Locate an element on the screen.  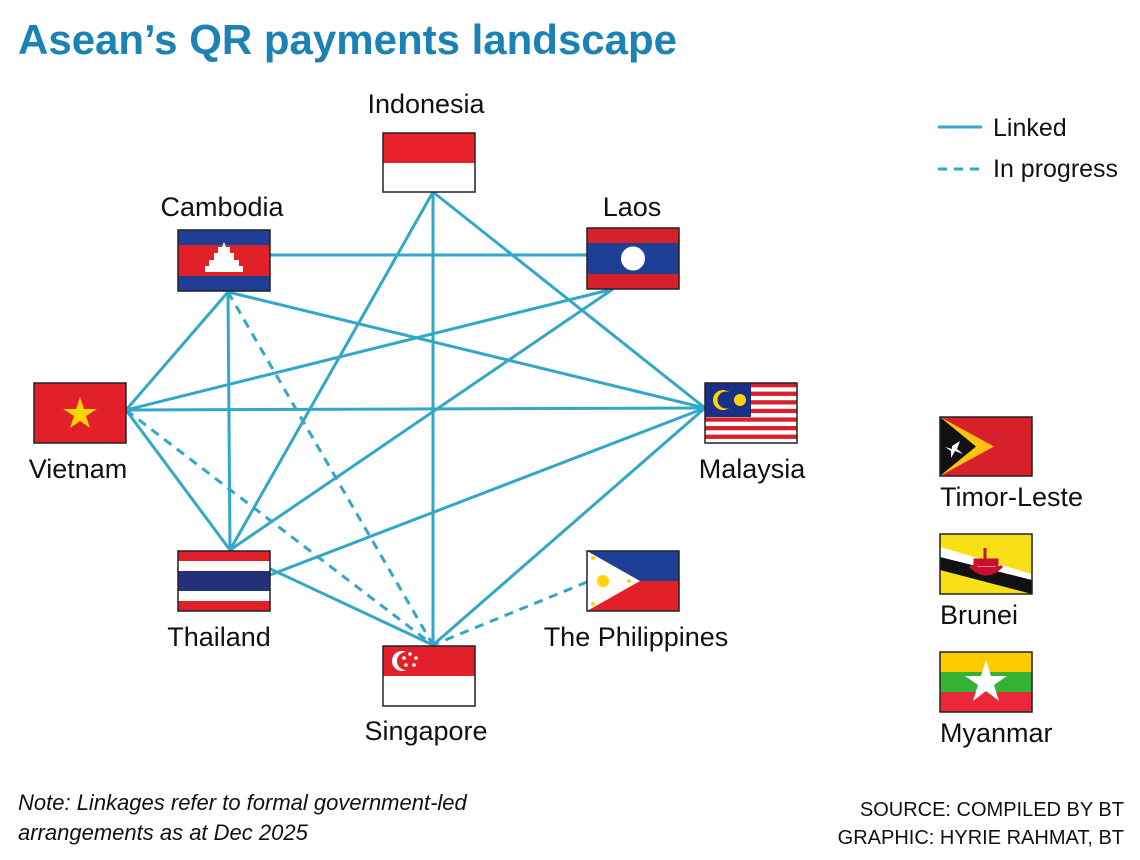
flag-myanmar is located at coordinates (986, 682).